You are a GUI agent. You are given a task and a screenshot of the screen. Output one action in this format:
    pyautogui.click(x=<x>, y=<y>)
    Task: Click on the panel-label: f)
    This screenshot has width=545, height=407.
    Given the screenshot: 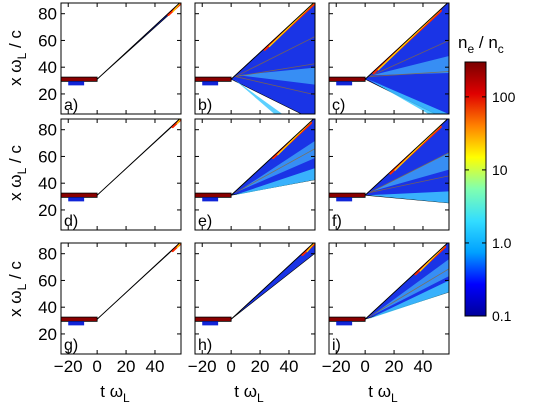 What is the action you would take?
    pyautogui.click(x=337, y=221)
    